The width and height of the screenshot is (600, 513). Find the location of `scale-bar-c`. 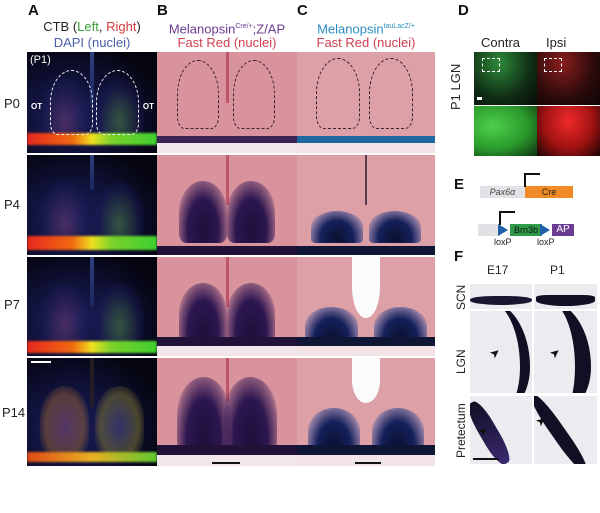

scale-bar-c is located at coordinates (368, 463).